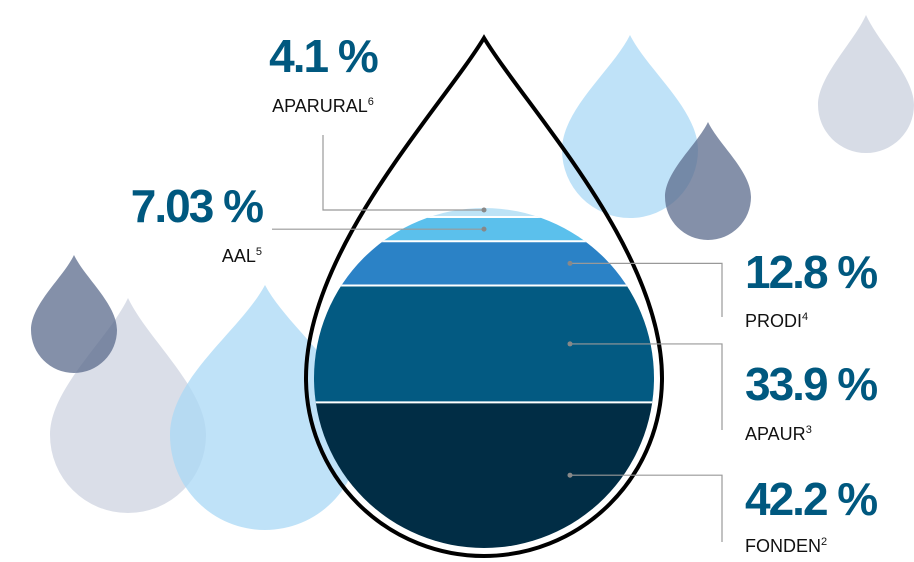  I want to click on band, so click(484, 213).